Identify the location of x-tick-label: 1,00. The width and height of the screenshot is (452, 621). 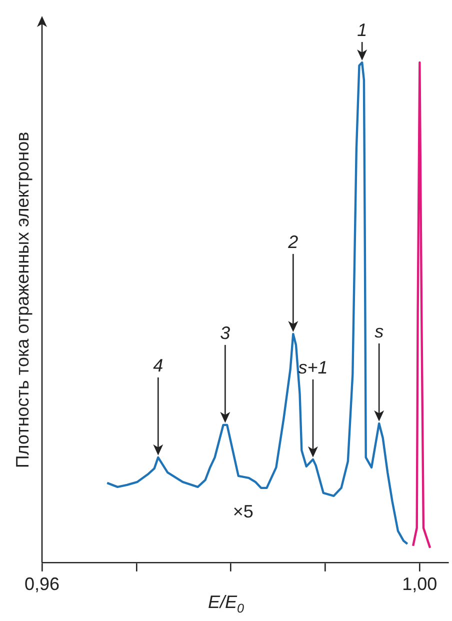
(420, 584).